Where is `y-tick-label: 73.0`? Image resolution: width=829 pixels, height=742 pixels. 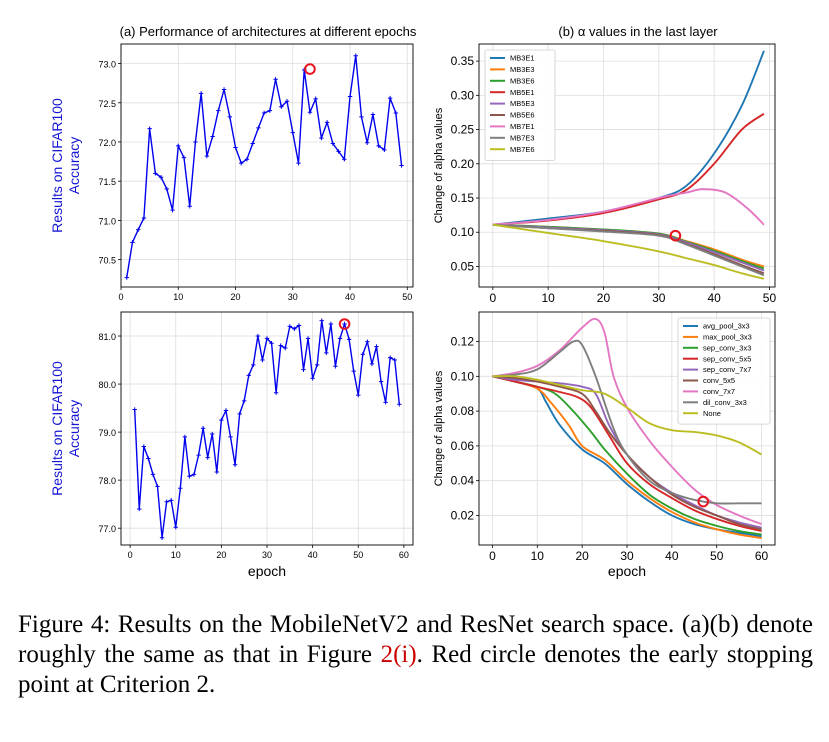
y-tick-label: 73.0 is located at coordinates (107, 65).